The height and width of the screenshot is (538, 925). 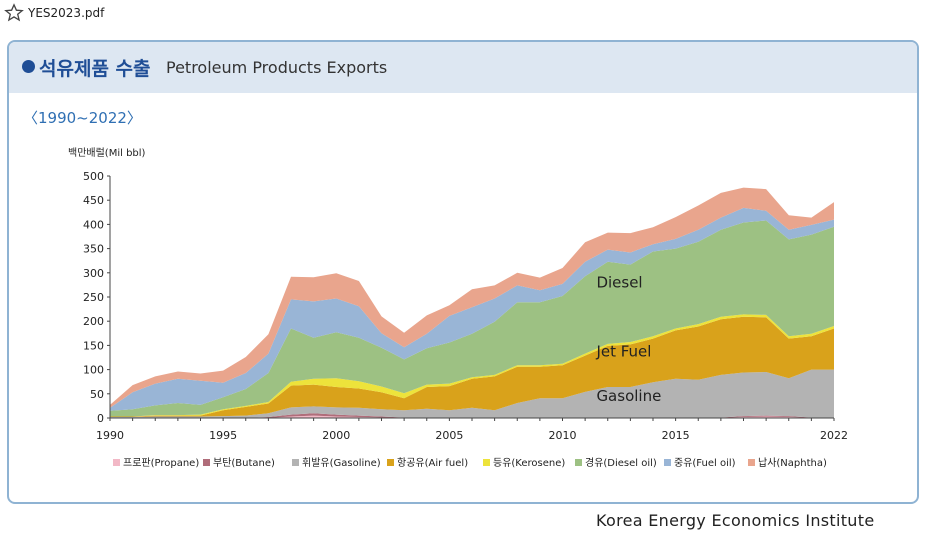 I want to click on y-tick-label: 300, so click(x=93, y=273).